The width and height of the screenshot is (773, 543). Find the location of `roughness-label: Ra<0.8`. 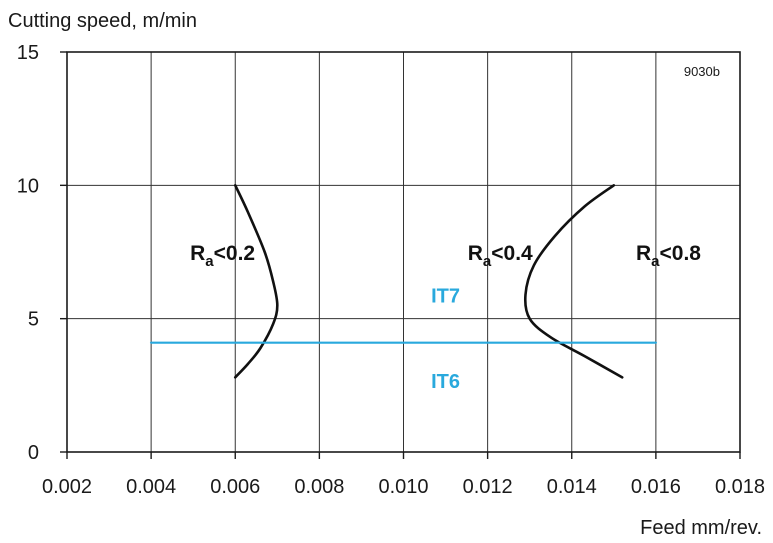

roughness-label: Ra<0.8 is located at coordinates (668, 256).